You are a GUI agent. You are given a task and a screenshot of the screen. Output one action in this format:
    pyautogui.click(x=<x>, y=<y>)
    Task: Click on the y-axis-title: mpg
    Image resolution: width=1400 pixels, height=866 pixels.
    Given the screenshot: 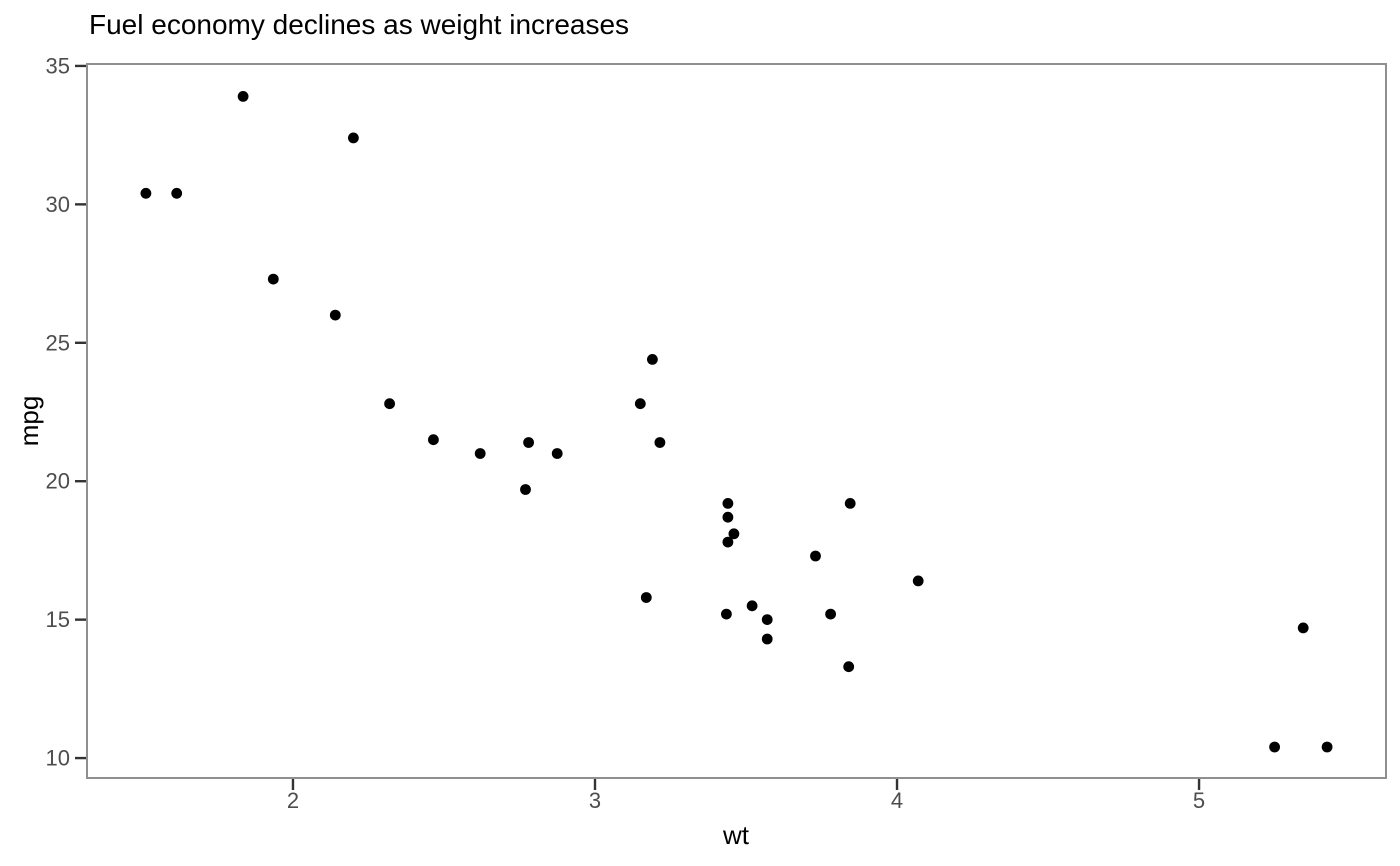 What is the action you would take?
    pyautogui.click(x=29, y=421)
    